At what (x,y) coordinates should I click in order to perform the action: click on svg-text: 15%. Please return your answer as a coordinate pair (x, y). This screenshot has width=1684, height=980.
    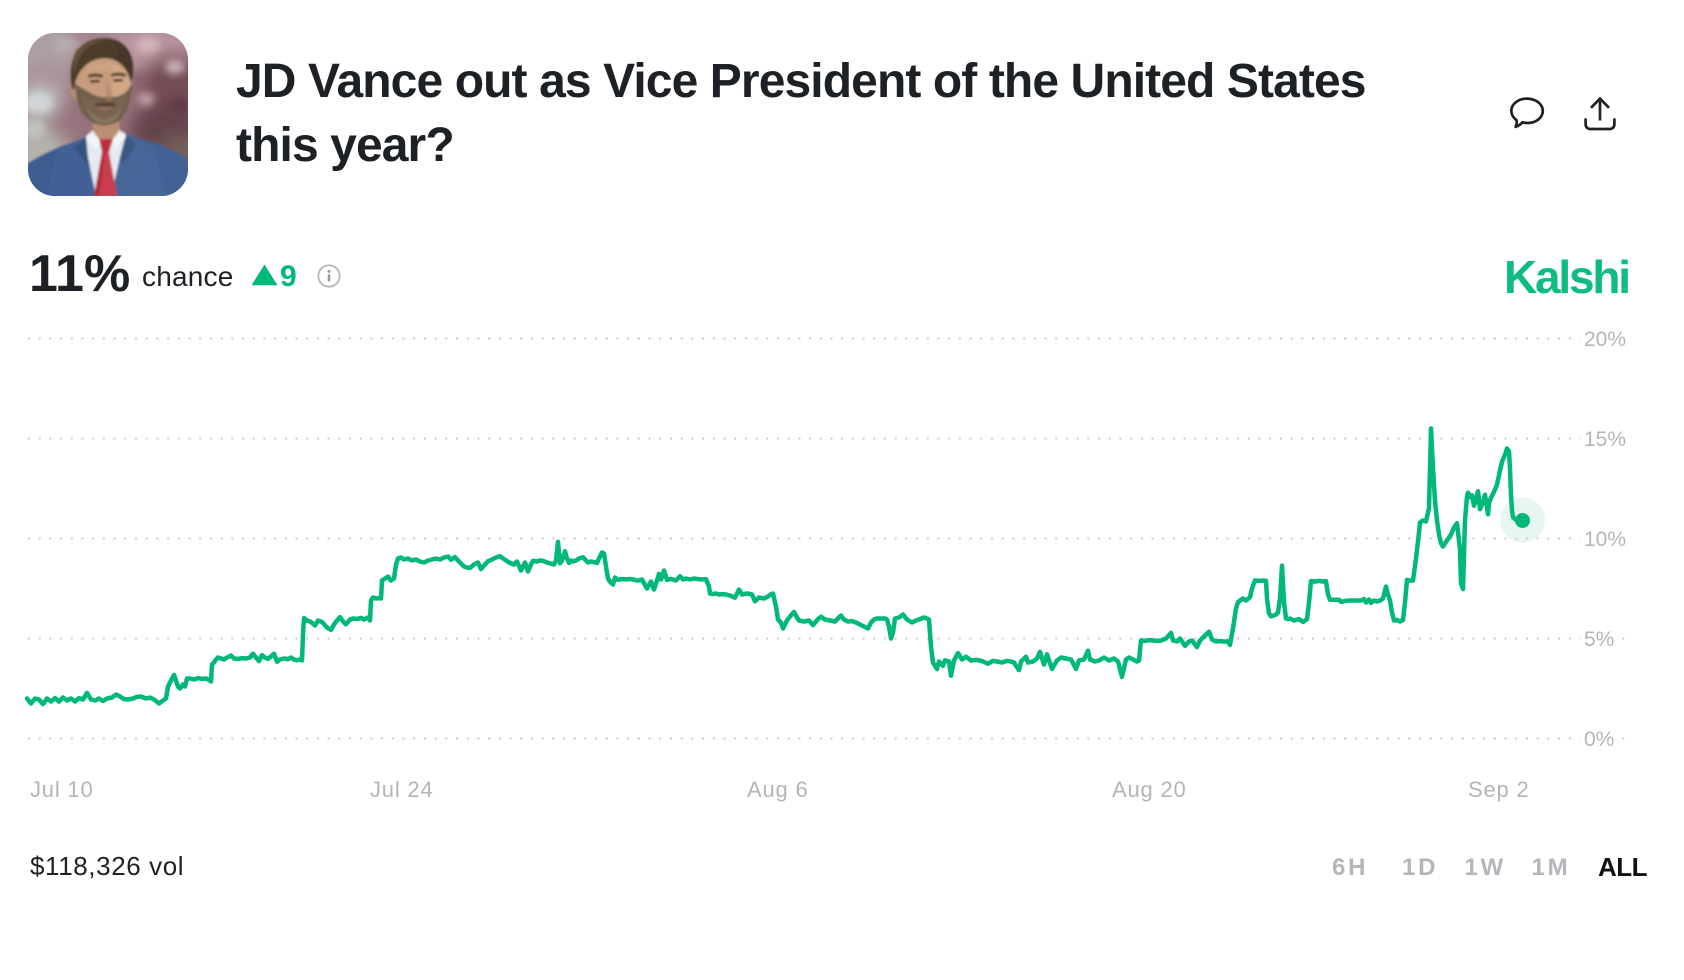
    Looking at the image, I should click on (1605, 439).